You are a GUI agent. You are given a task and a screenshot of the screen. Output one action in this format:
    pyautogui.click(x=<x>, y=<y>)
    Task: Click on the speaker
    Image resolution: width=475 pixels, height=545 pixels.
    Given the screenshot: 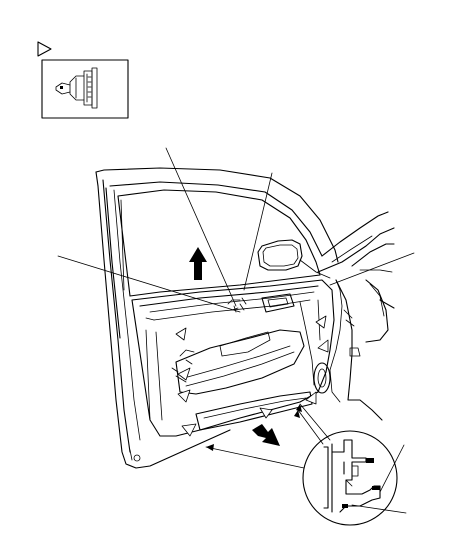 What is the action you would take?
    pyautogui.click(x=322, y=378)
    